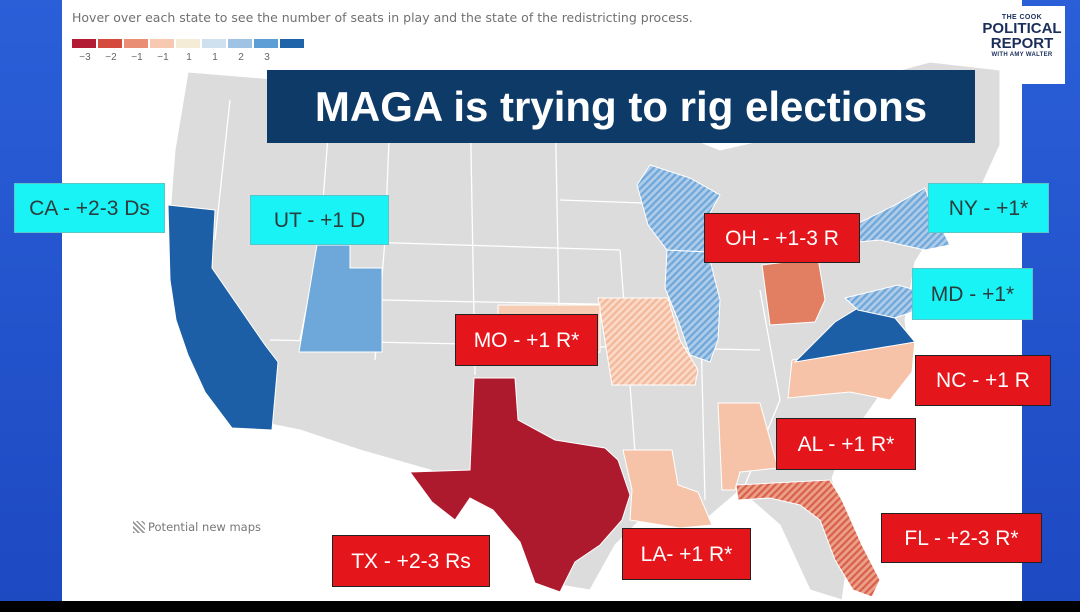  What do you see at coordinates (139, 527) in the screenshot?
I see `hatch-pattern-icon` at bounding box center [139, 527].